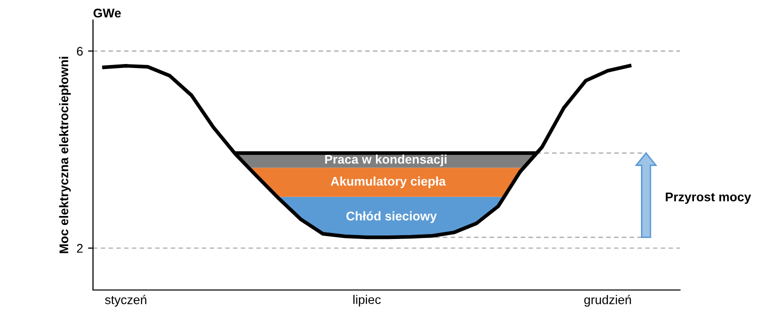 The image size is (770, 321). What do you see at coordinates (65, 155) in the screenshot?
I see `y-axis-title: Moc elektryczna elektrociepłowni` at bounding box center [65, 155].